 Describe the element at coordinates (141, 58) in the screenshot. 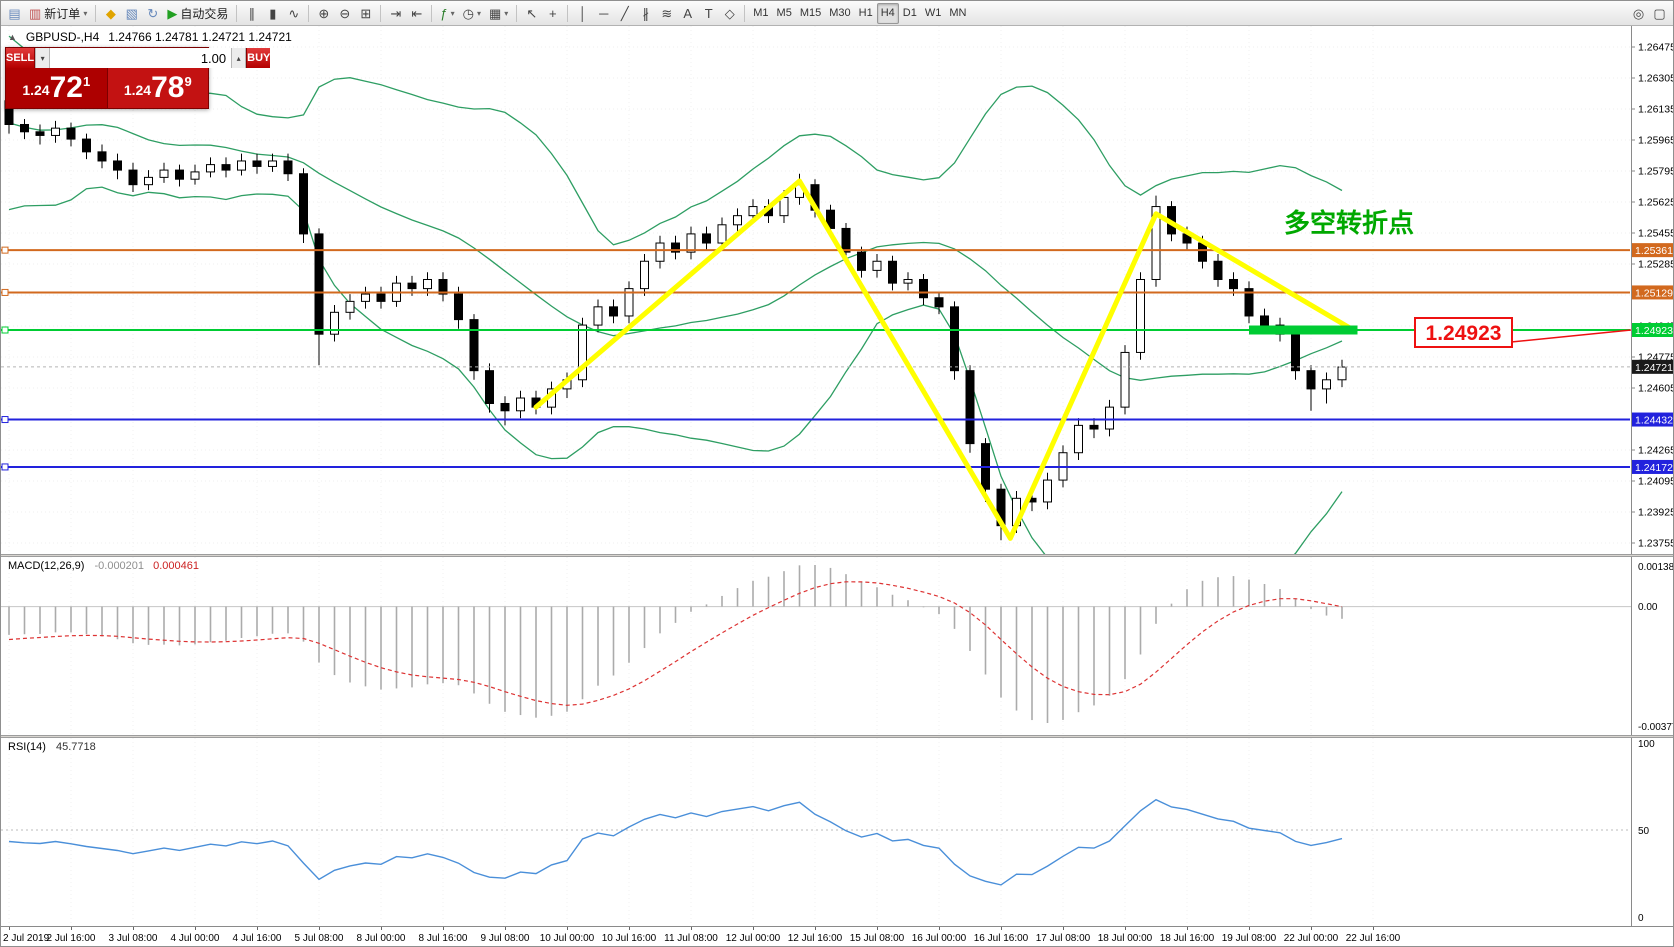

I see `volume-input` at that location.